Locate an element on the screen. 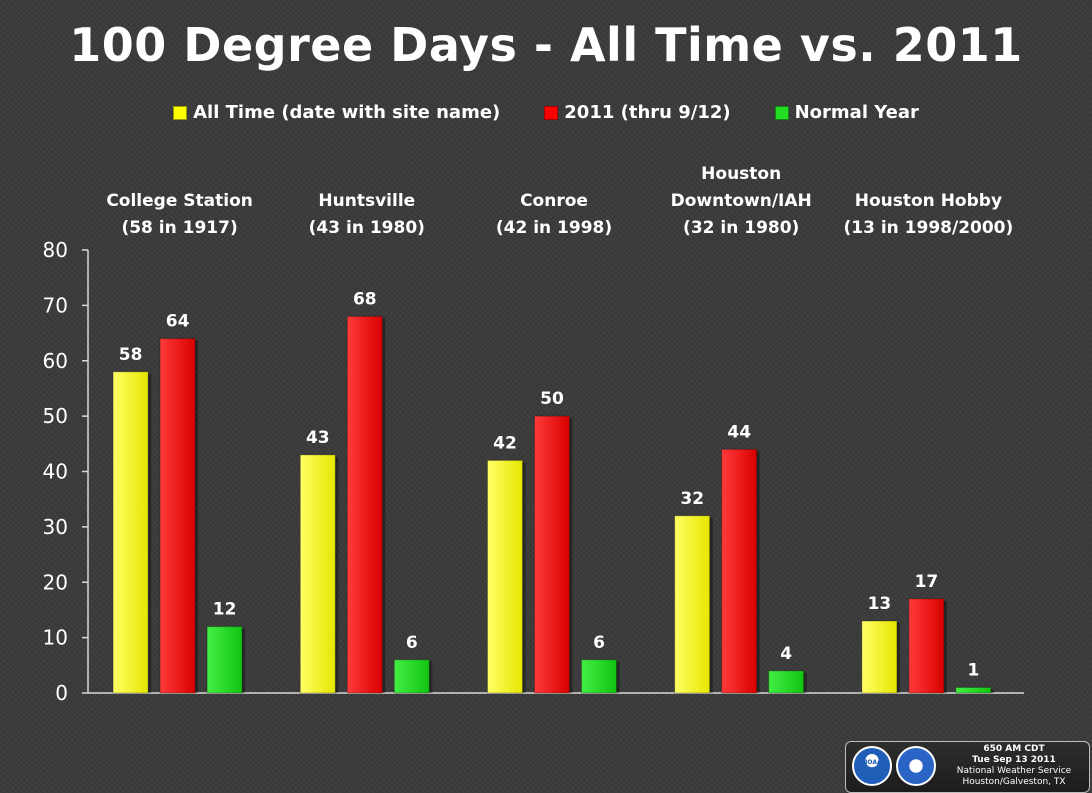  data-label: 58 is located at coordinates (131, 355).